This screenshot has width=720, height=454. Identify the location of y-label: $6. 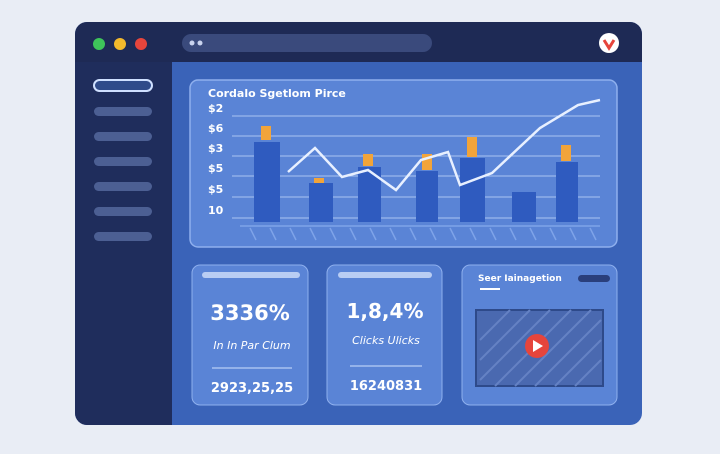
(216, 128).